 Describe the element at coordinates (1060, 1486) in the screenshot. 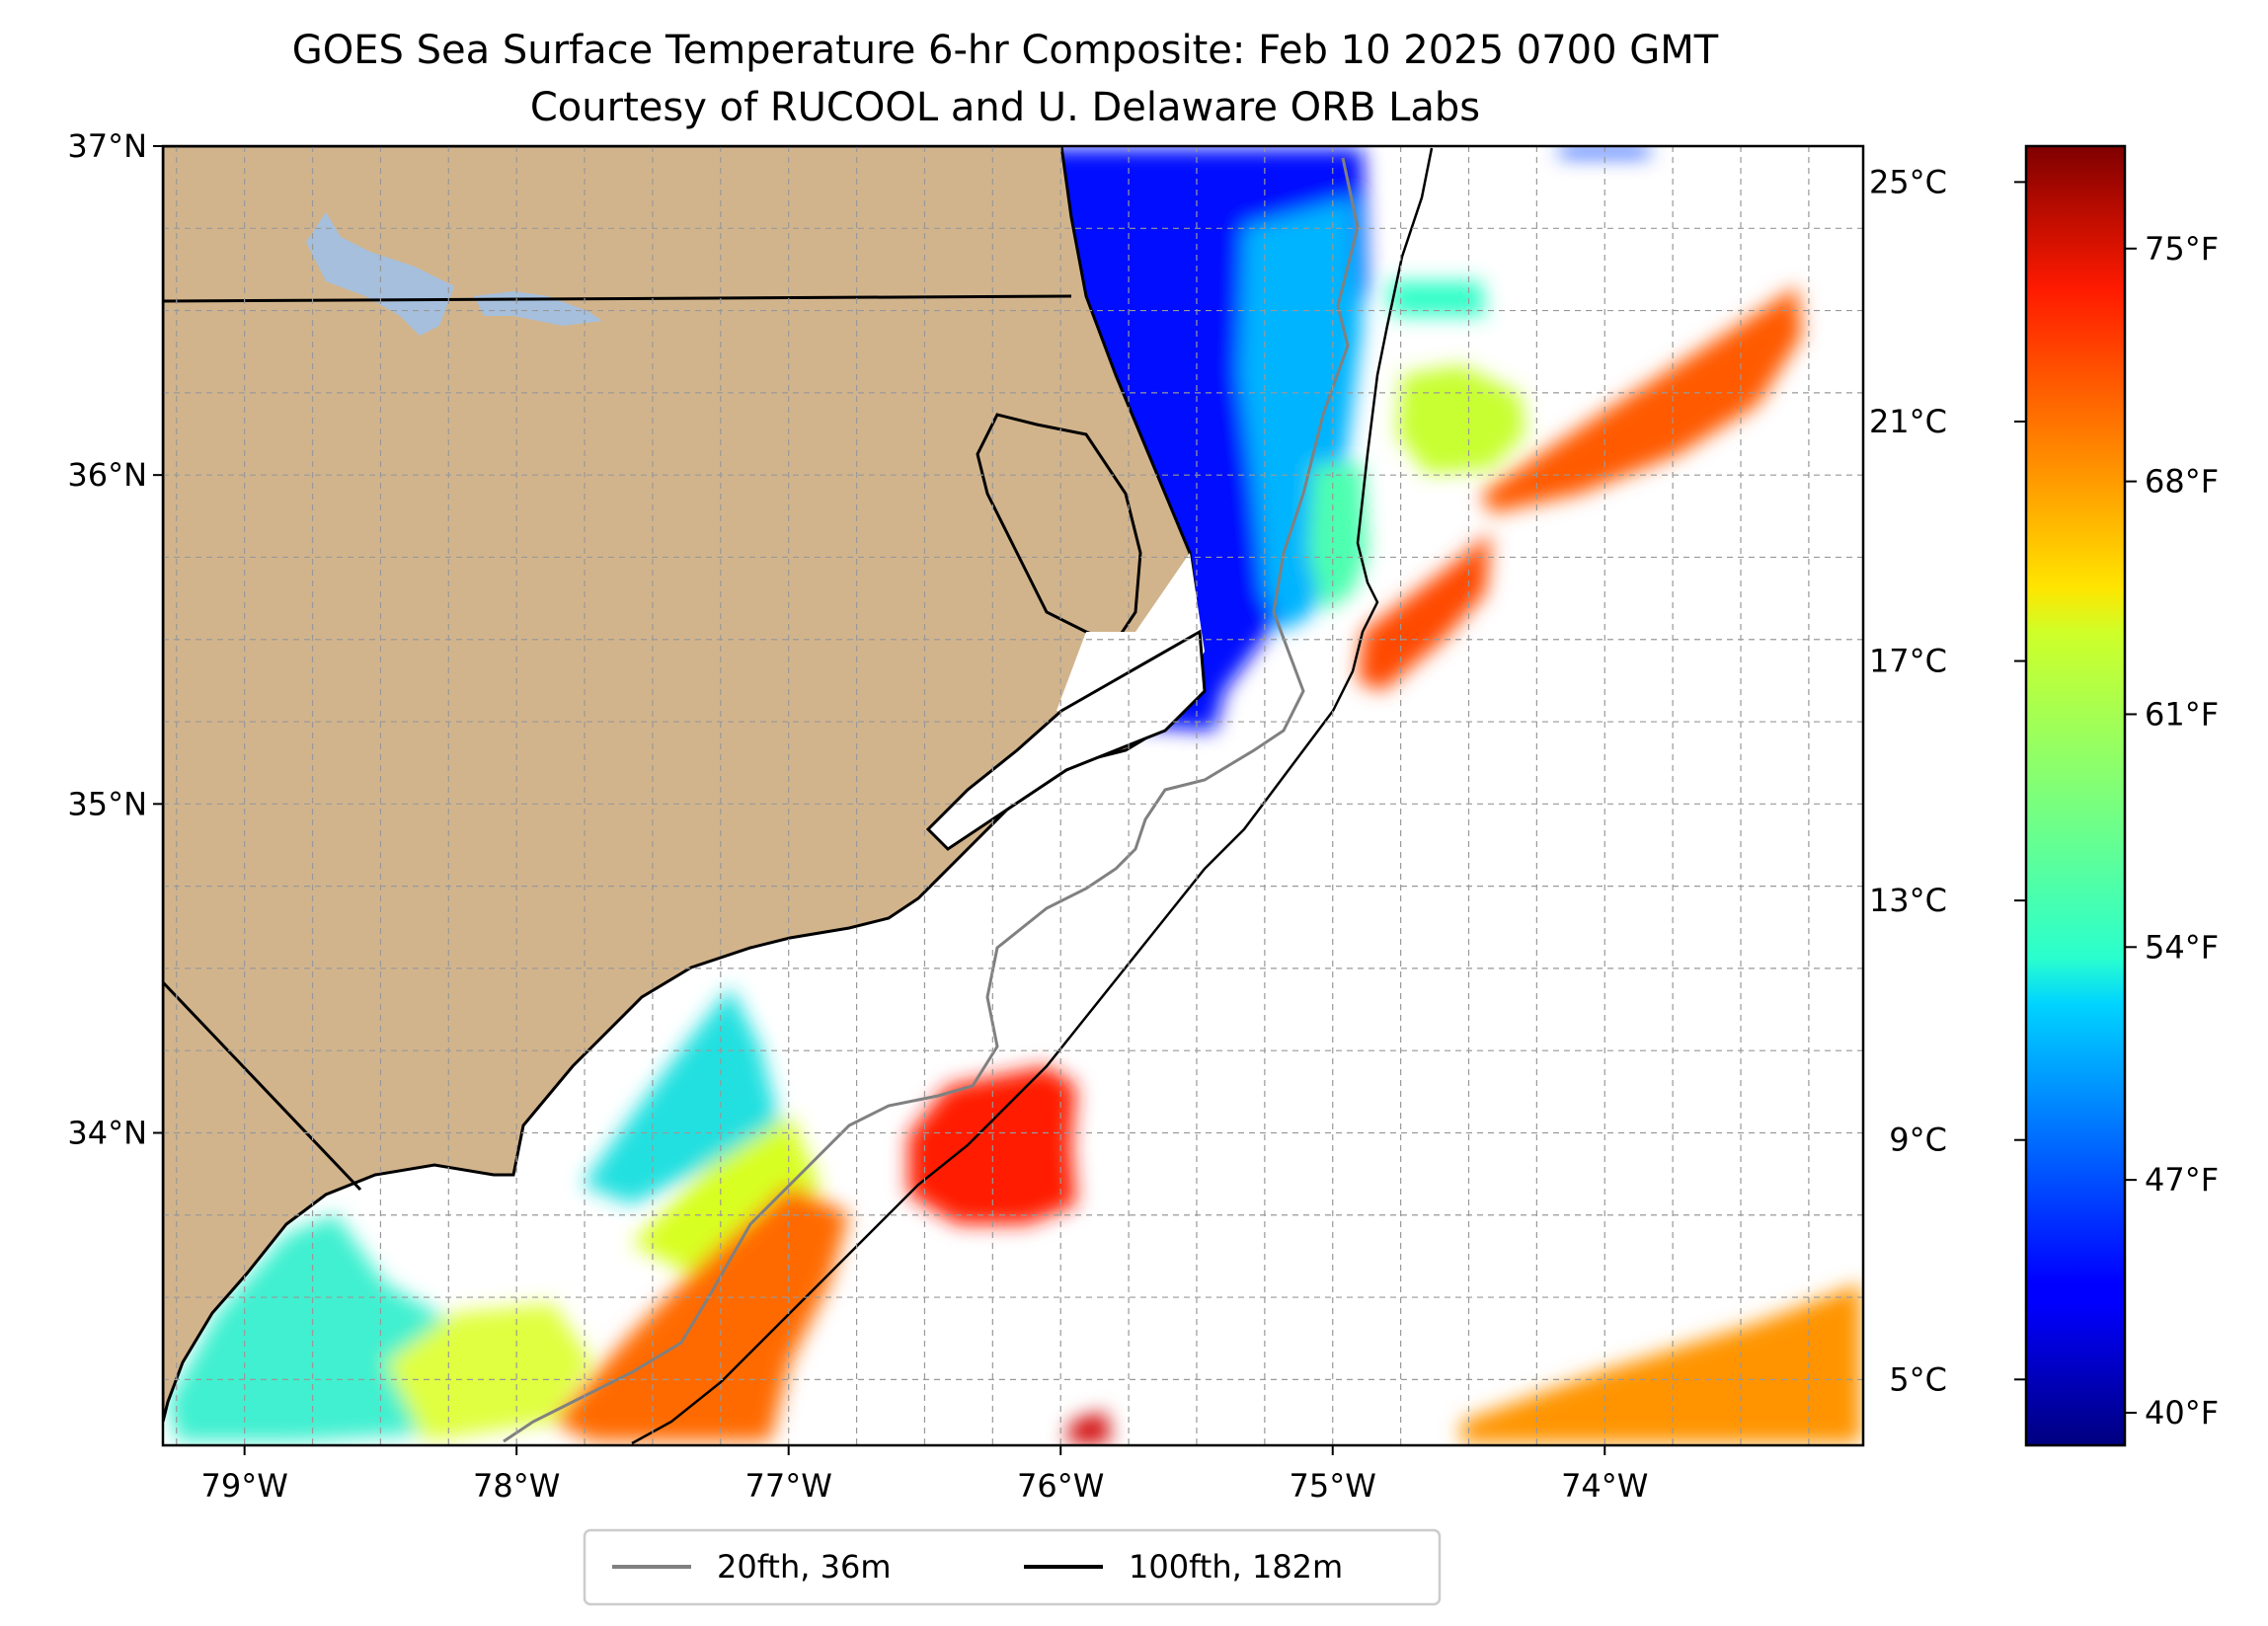

I see `lon-tick-label: 76°W` at that location.